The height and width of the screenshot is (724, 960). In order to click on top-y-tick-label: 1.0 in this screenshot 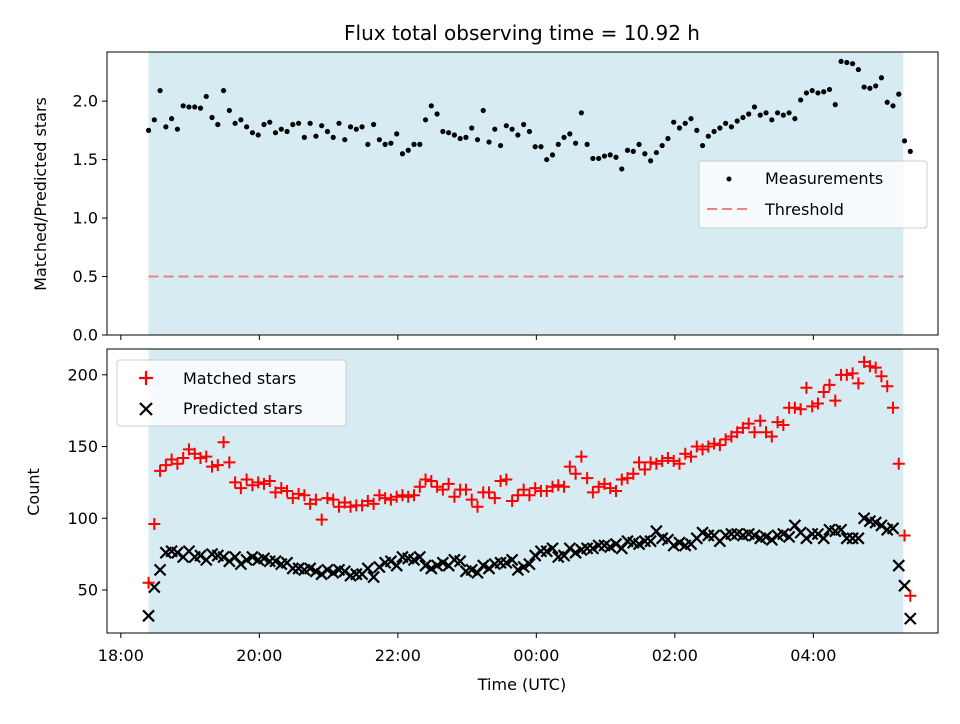, I will do `click(85, 218)`.